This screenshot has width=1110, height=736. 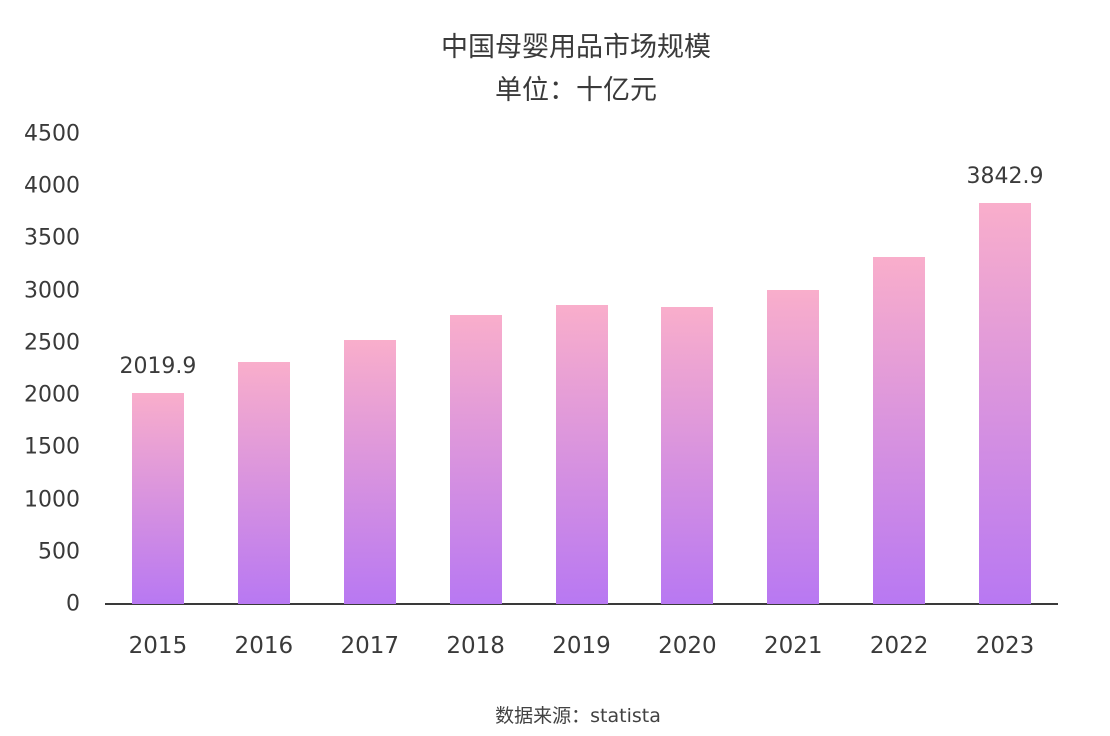 What do you see at coordinates (158, 367) in the screenshot?
I see `bar-value-label: 2019.9` at bounding box center [158, 367].